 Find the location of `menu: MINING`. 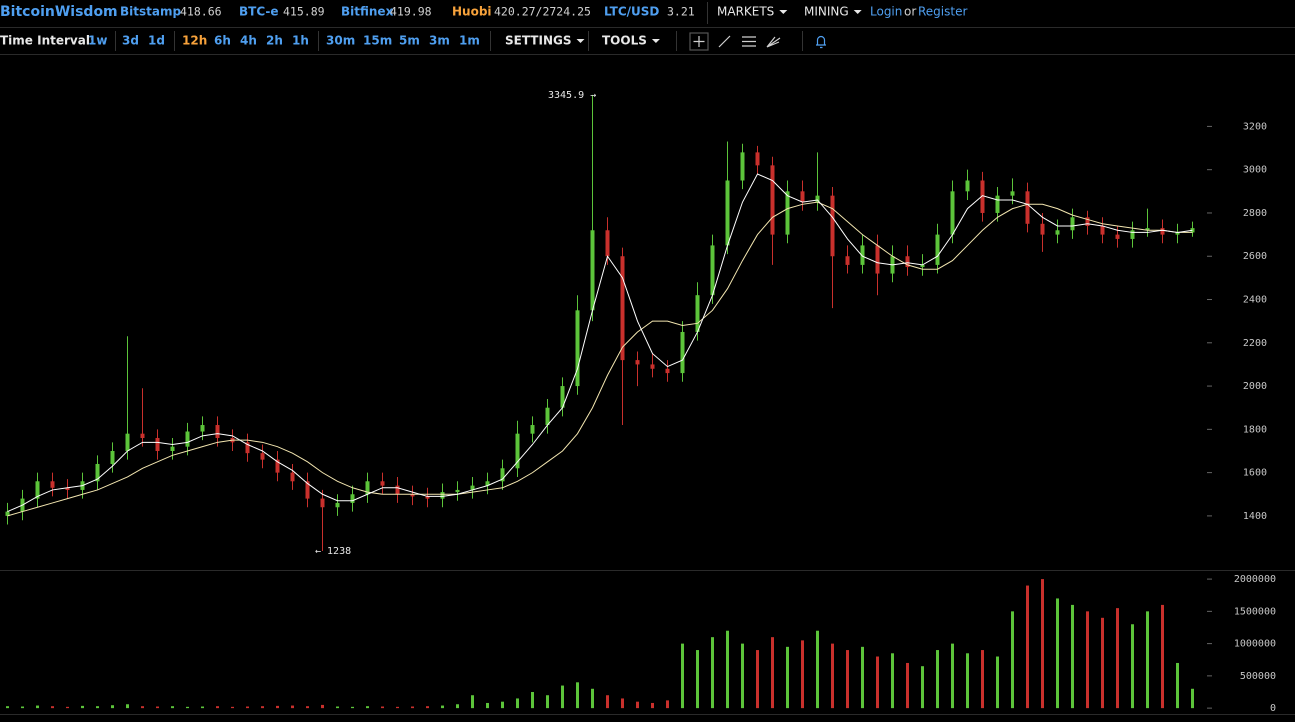

menu: MINING is located at coordinates (826, 12).